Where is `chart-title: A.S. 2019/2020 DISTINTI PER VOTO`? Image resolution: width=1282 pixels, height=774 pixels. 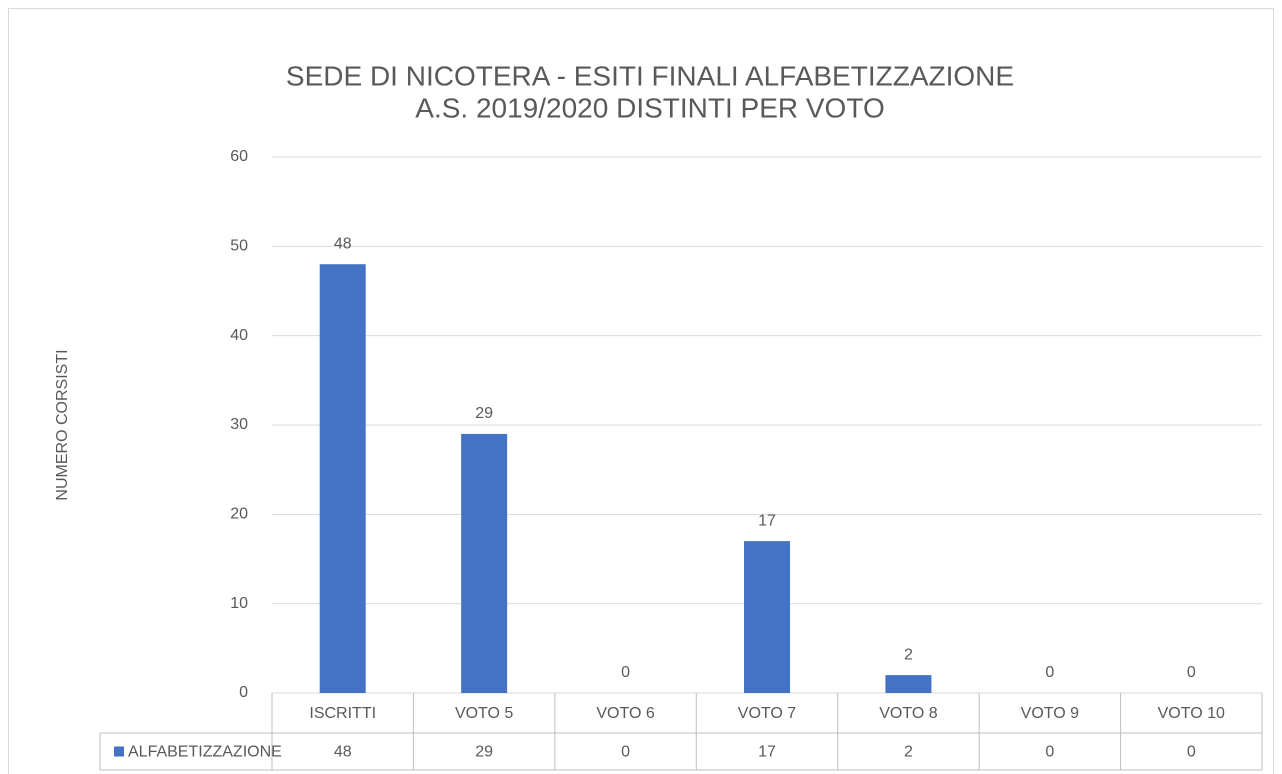 chart-title: A.S. 2019/2020 DISTINTI PER VOTO is located at coordinates (649, 107).